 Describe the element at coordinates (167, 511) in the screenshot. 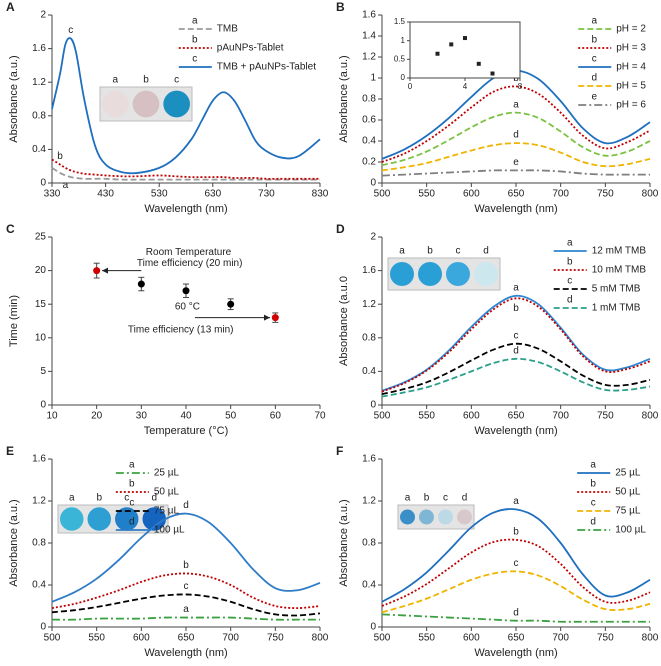

I see `legend-label: 75 µL` at that location.